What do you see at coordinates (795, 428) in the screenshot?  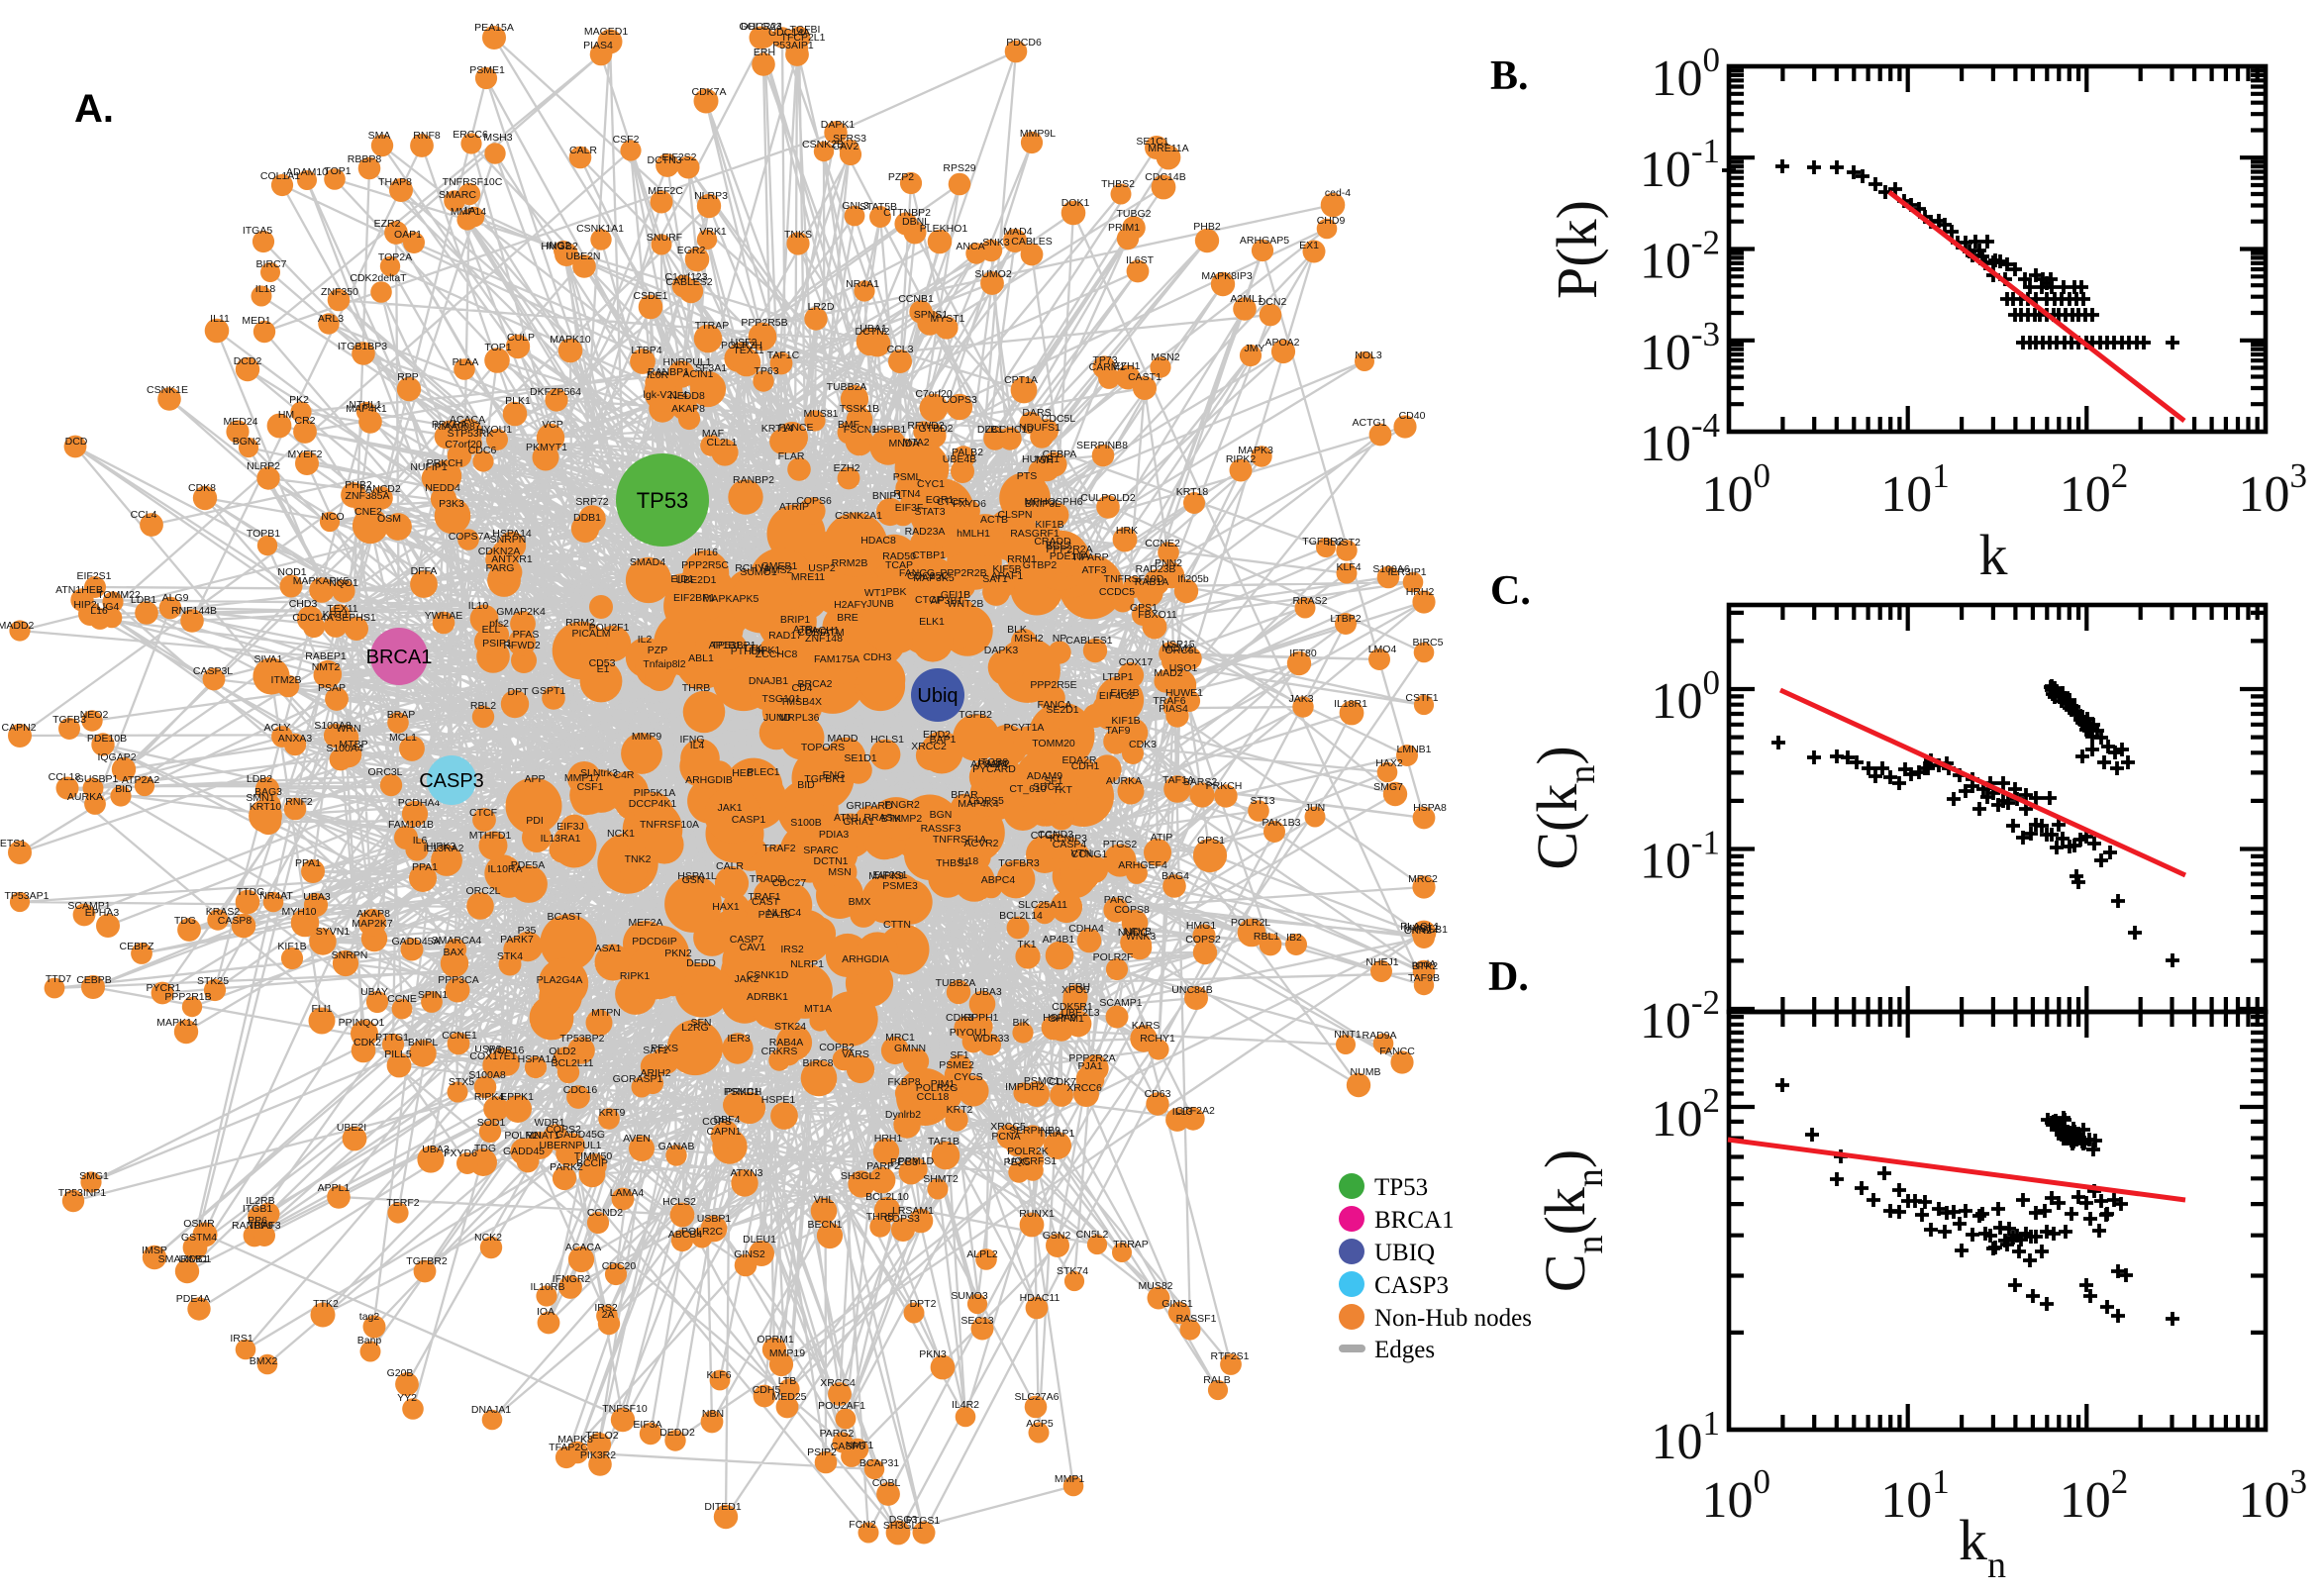 I see `svg-text: FANCE` at bounding box center [795, 428].